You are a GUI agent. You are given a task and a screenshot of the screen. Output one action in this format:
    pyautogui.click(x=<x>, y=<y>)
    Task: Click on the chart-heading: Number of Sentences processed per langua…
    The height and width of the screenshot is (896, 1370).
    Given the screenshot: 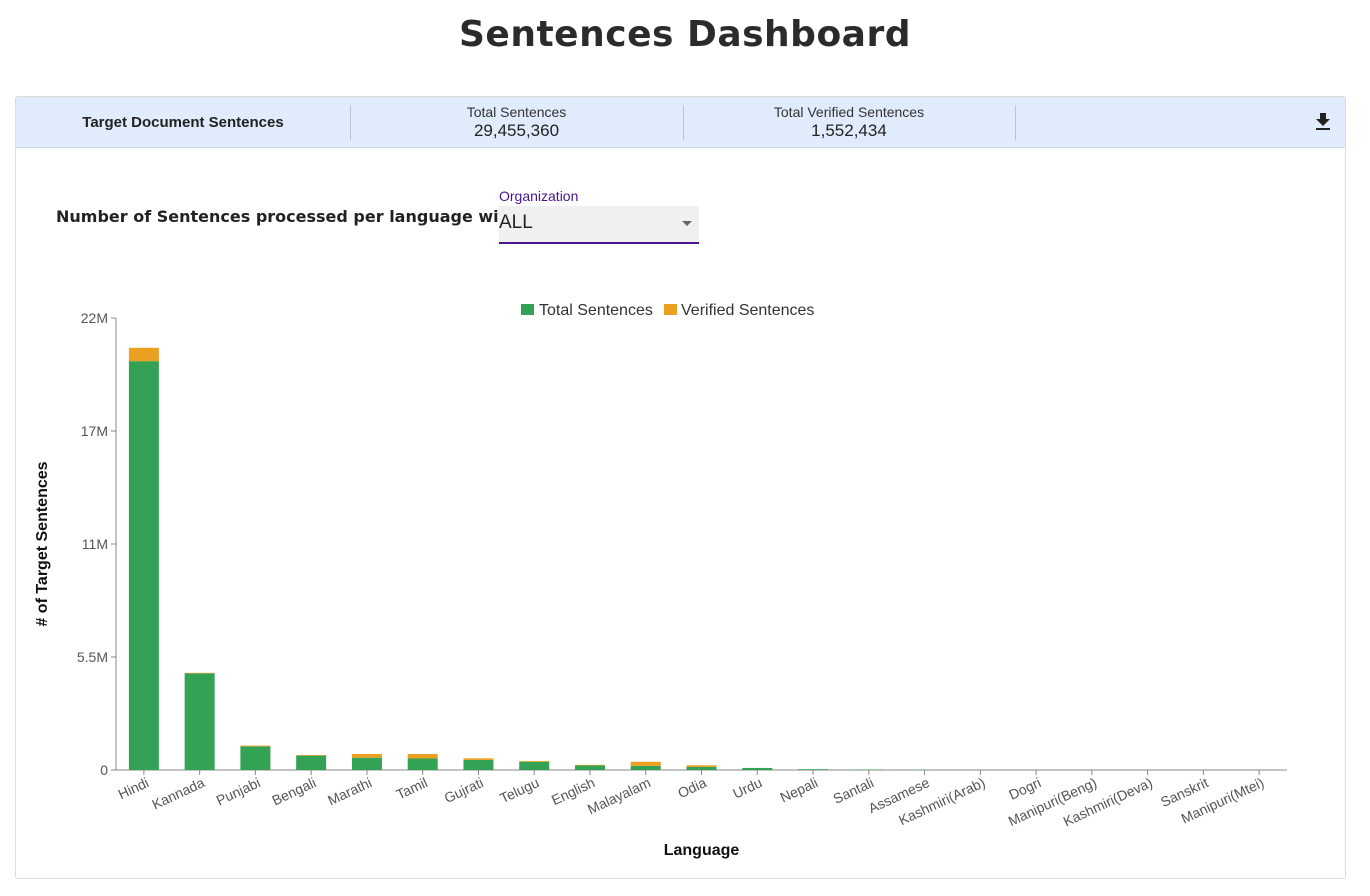 What is the action you would take?
    pyautogui.click(x=287, y=216)
    